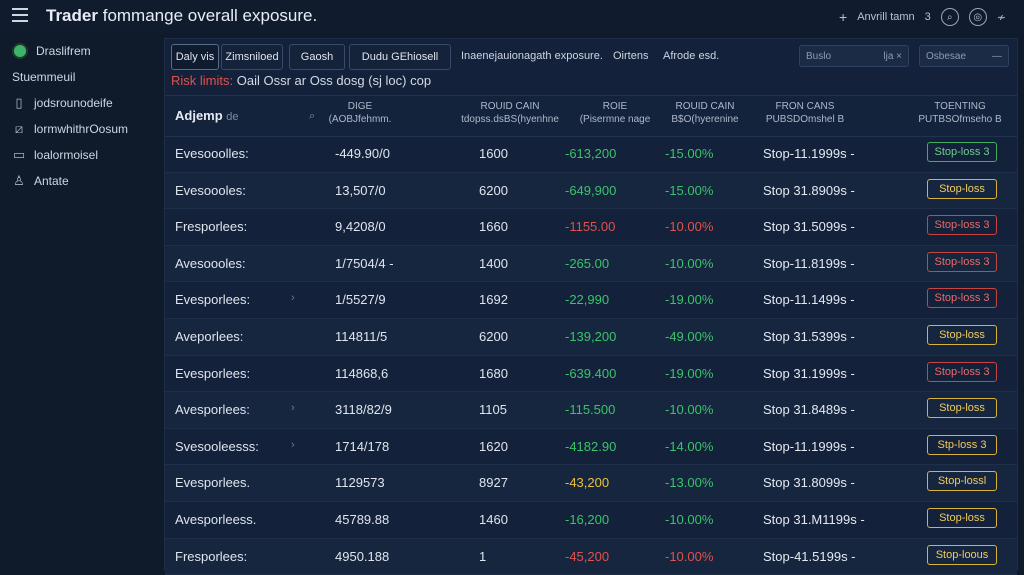 The height and width of the screenshot is (575, 1024). I want to click on position-name: Aveporlees:, so click(209, 336).